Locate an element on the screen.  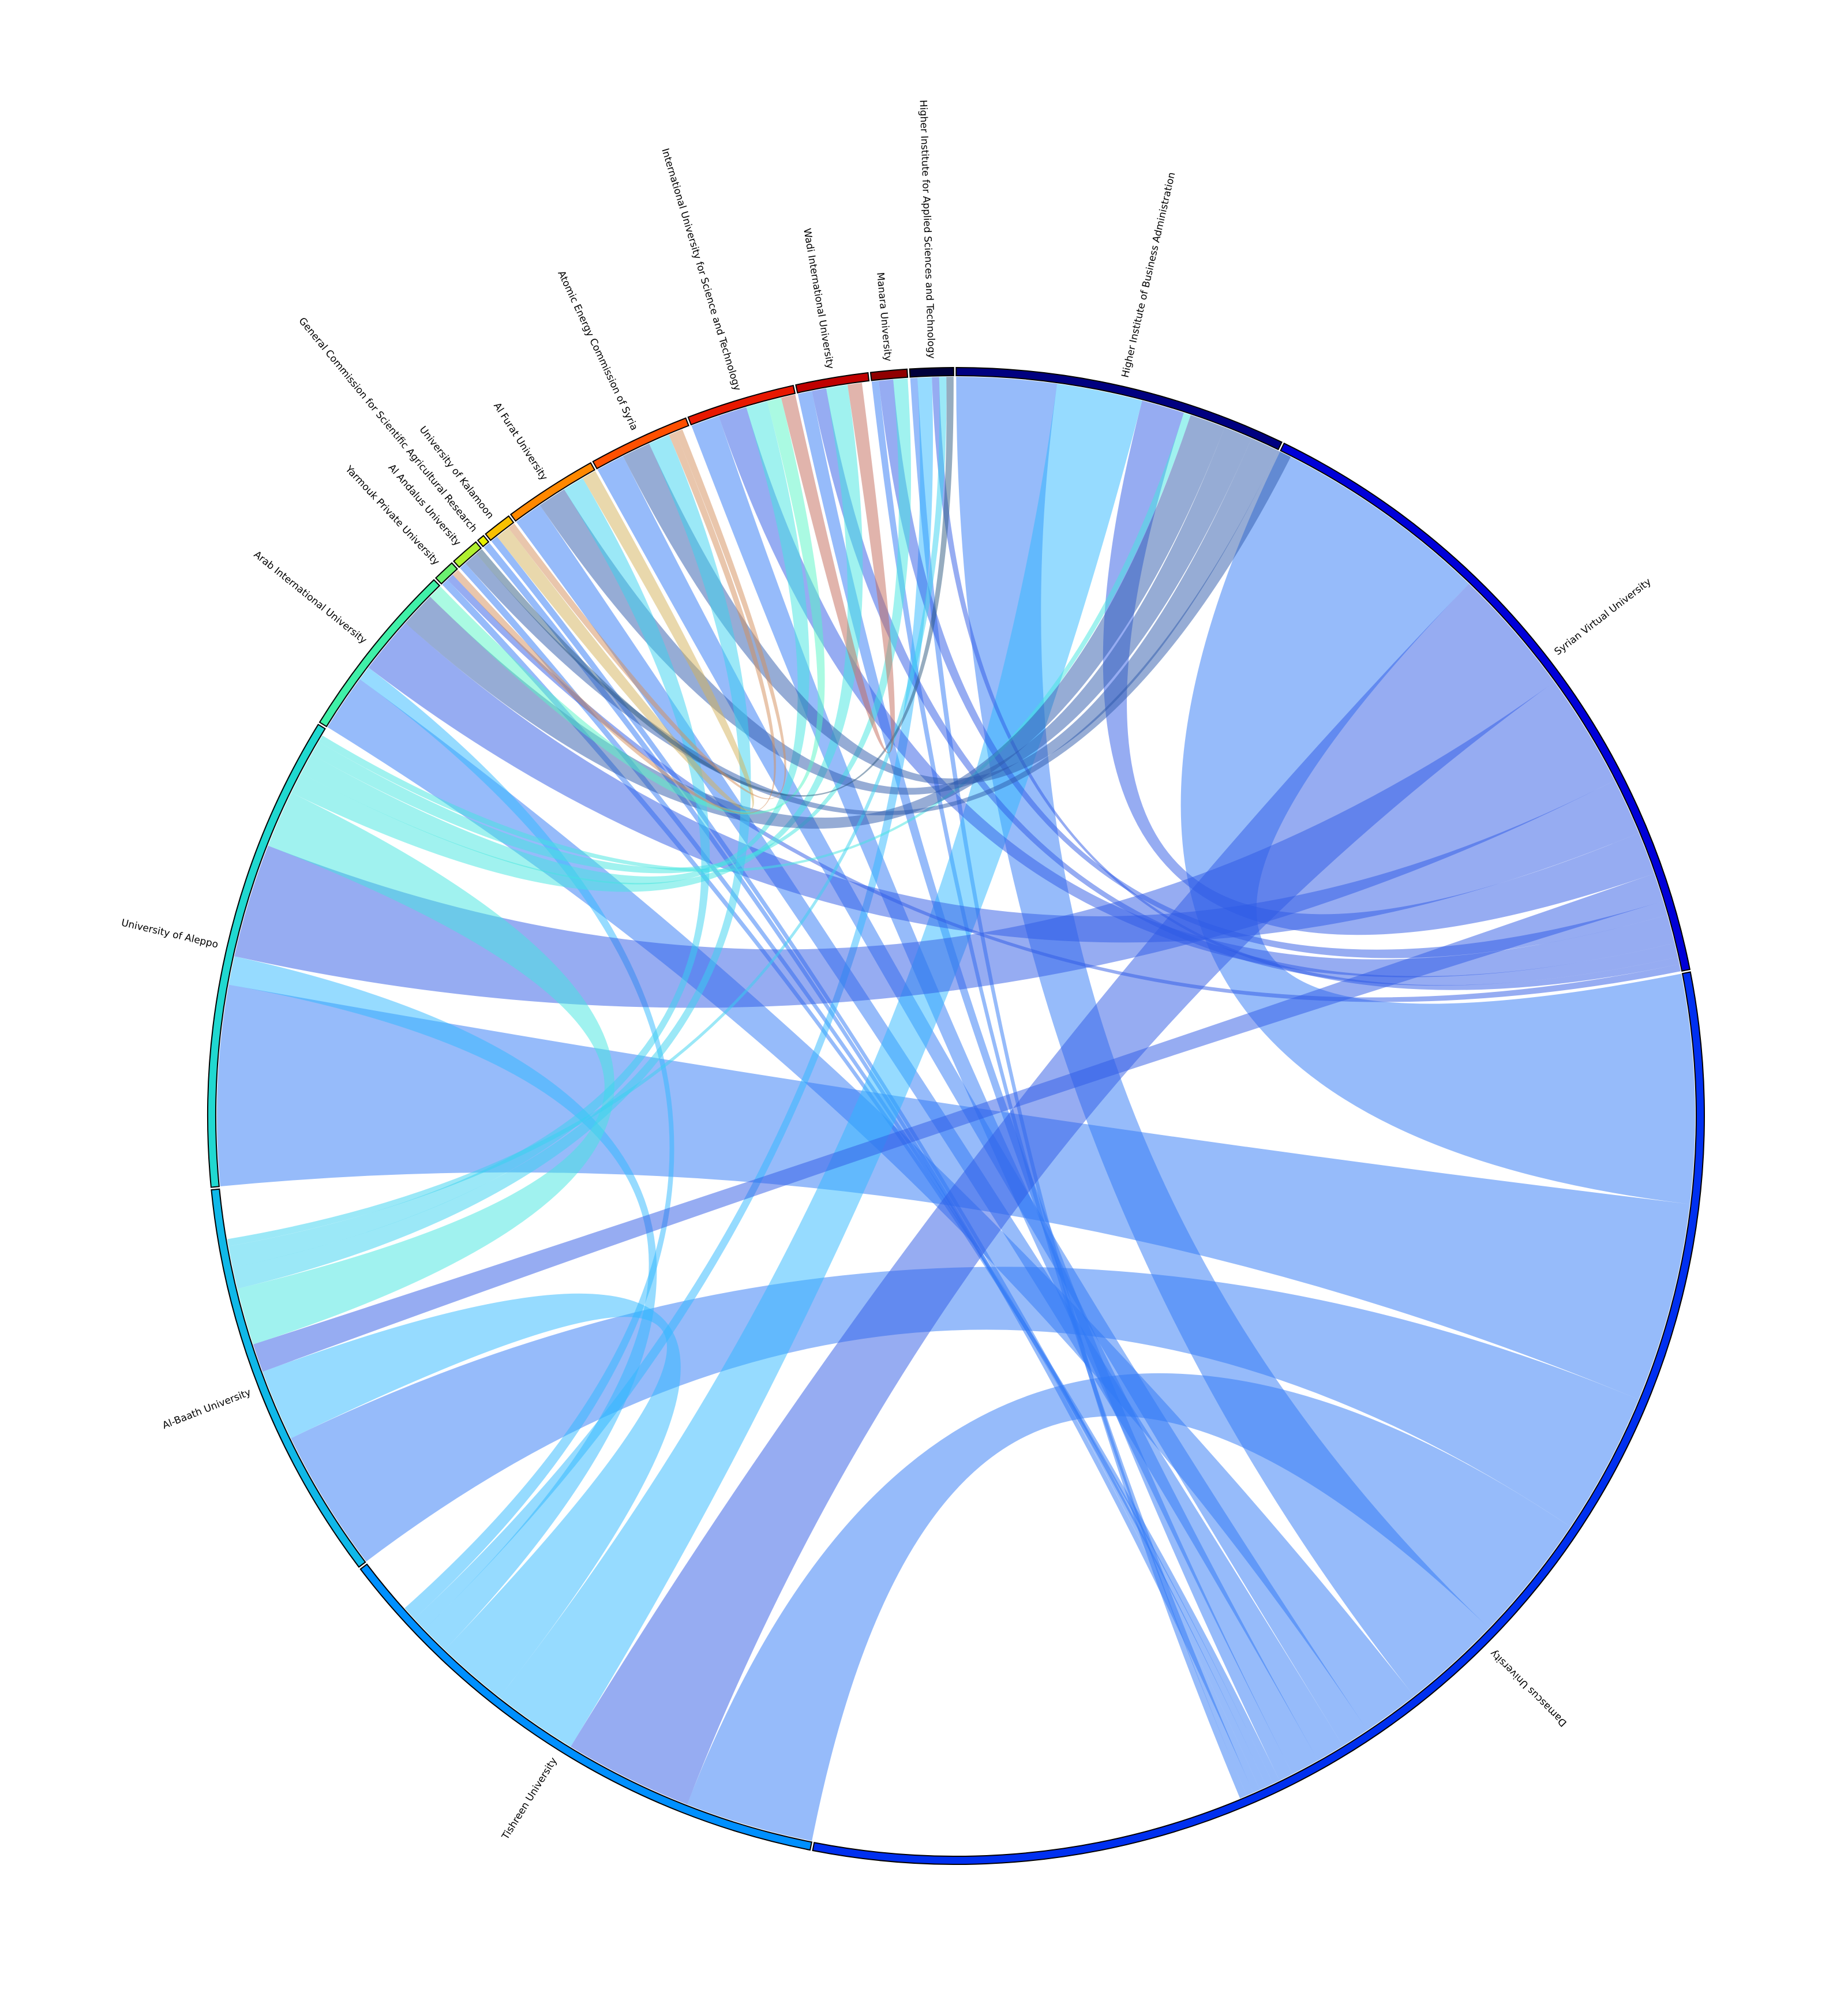
arc-higher-institute-of-business-administration is located at coordinates (1119, 409).